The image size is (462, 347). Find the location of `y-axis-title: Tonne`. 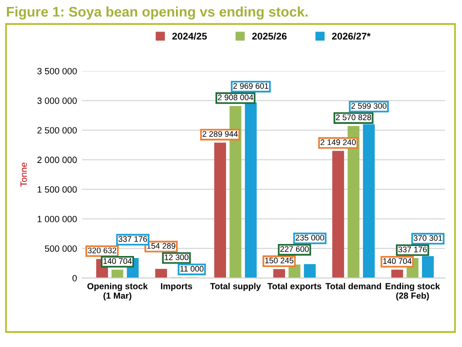

y-axis-title: Tonne is located at coordinates (23, 174).